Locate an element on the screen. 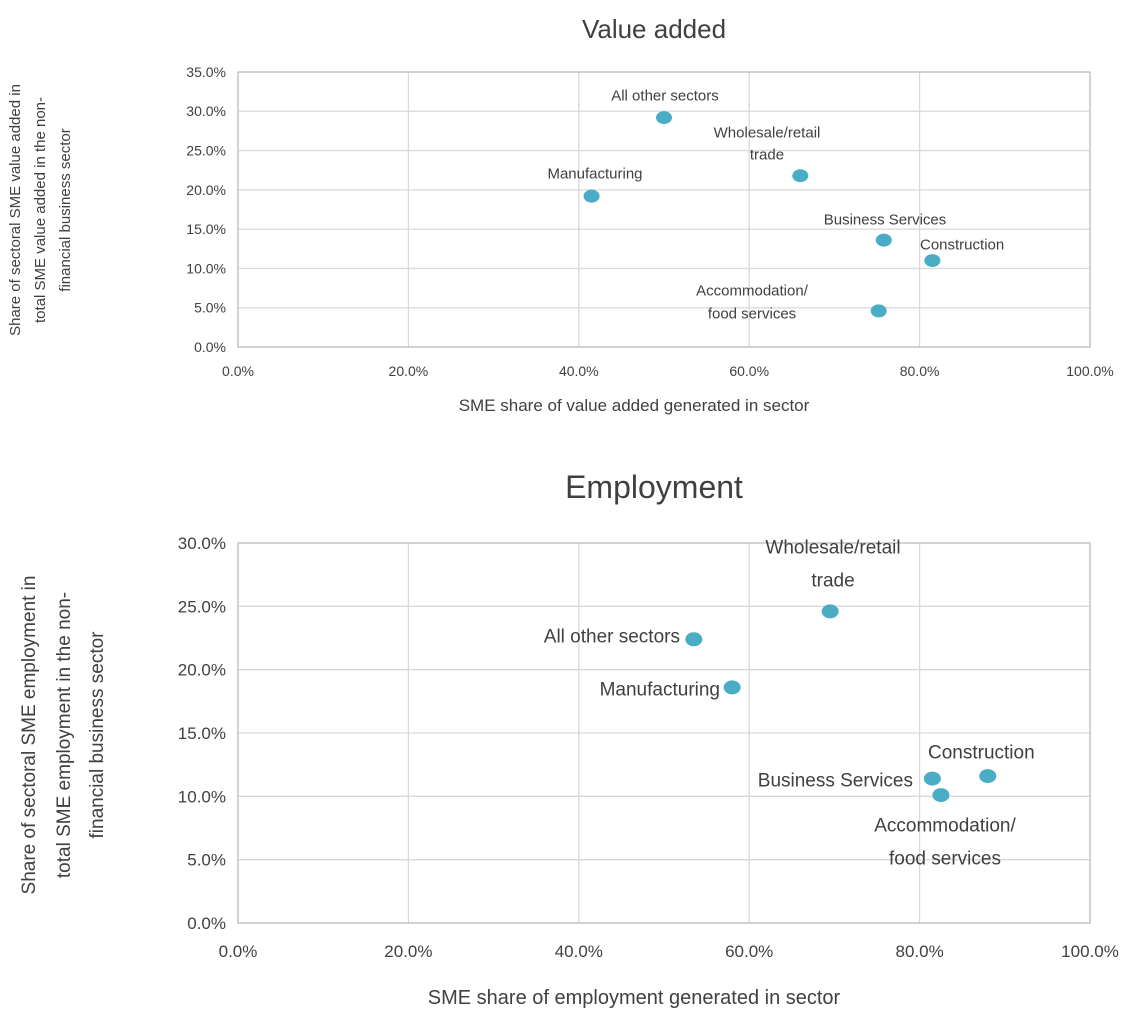  y-axis-label-line: Share of sectoral SME employment in is located at coordinates (29, 735).